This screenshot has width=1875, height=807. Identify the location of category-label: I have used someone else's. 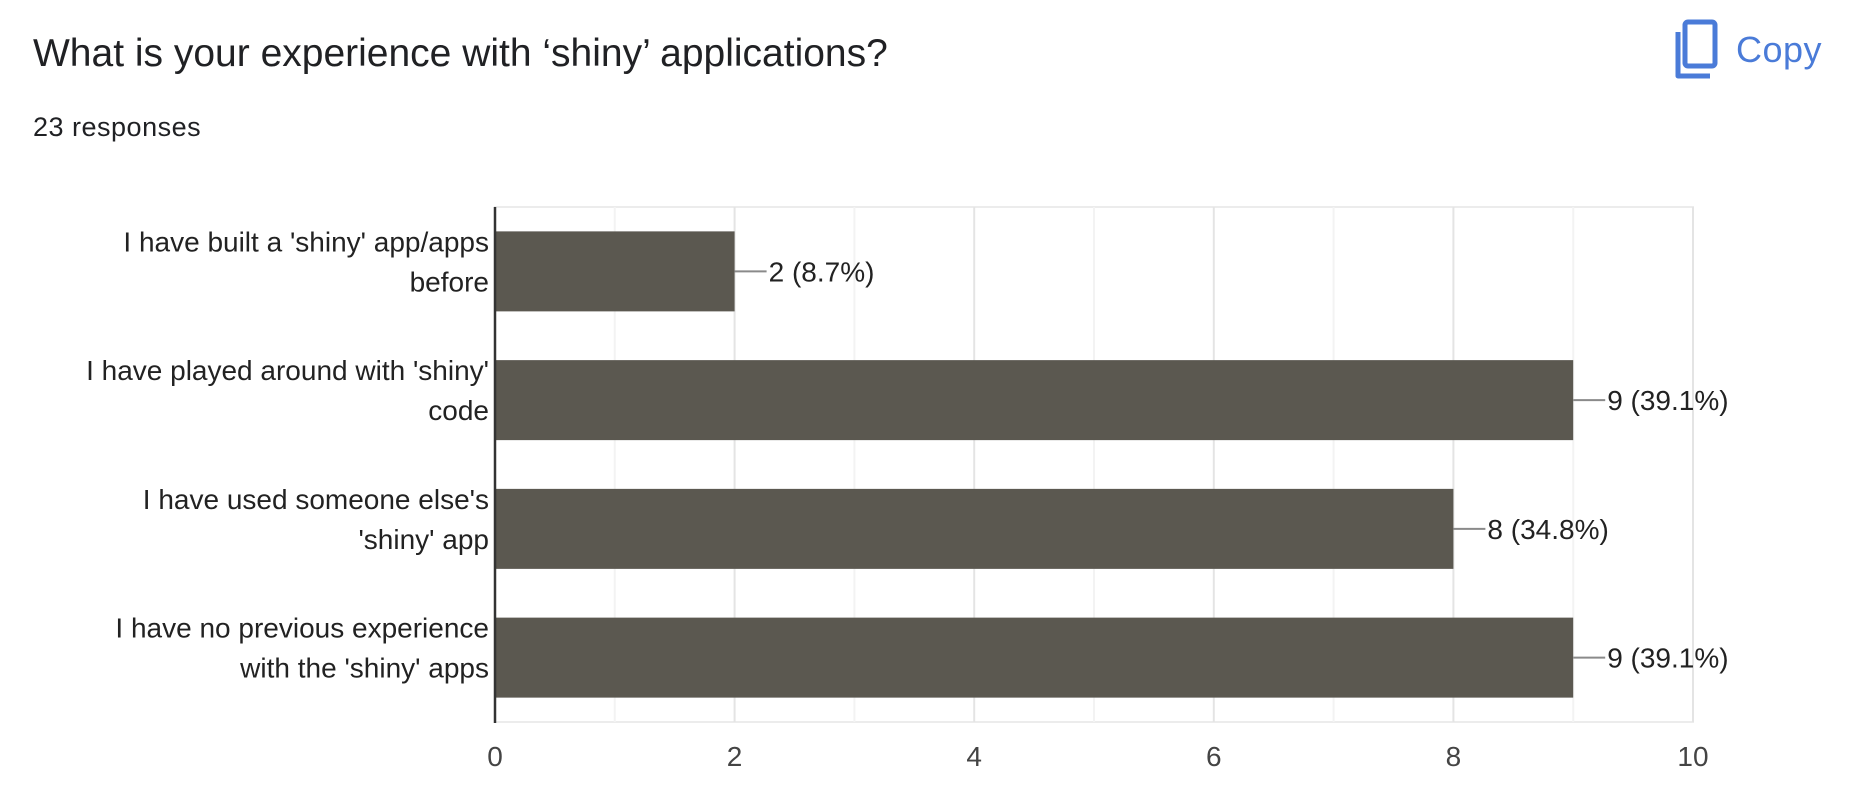
(316, 499).